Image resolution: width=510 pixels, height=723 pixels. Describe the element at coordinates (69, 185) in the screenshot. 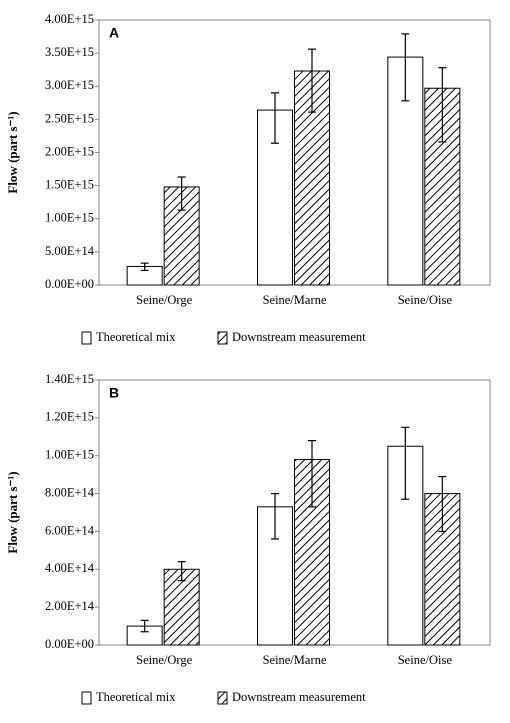

I see `y-tick-label: 1.50E+15` at that location.